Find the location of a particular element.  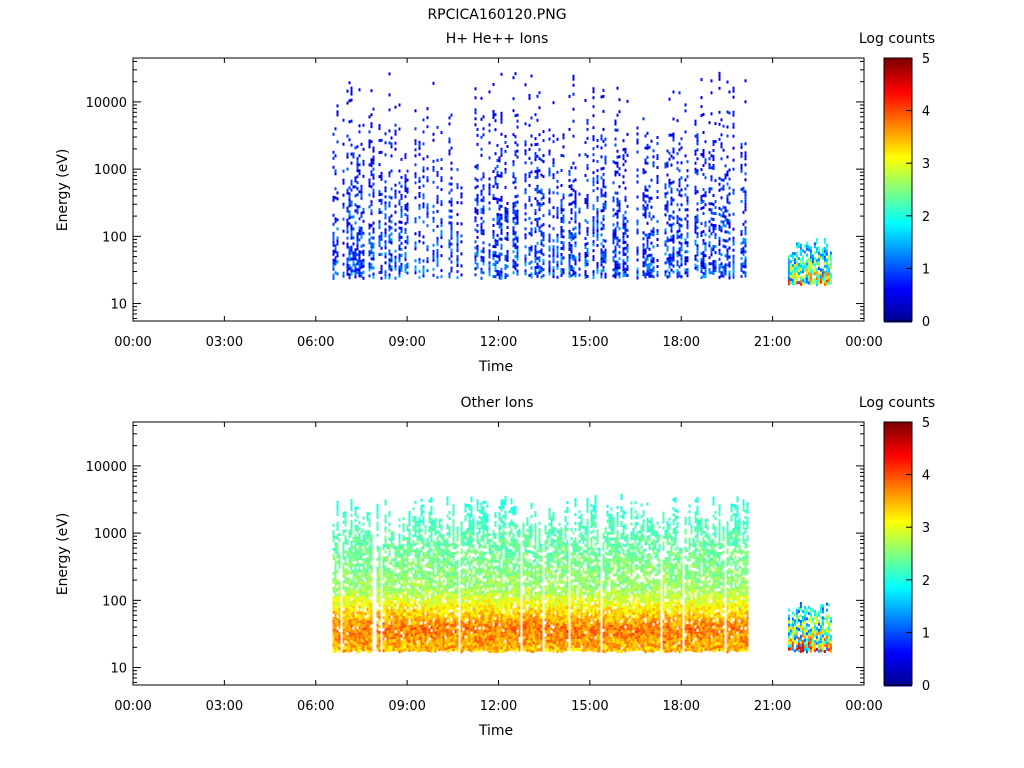

x-tick-label: 21:00 is located at coordinates (772, 342).